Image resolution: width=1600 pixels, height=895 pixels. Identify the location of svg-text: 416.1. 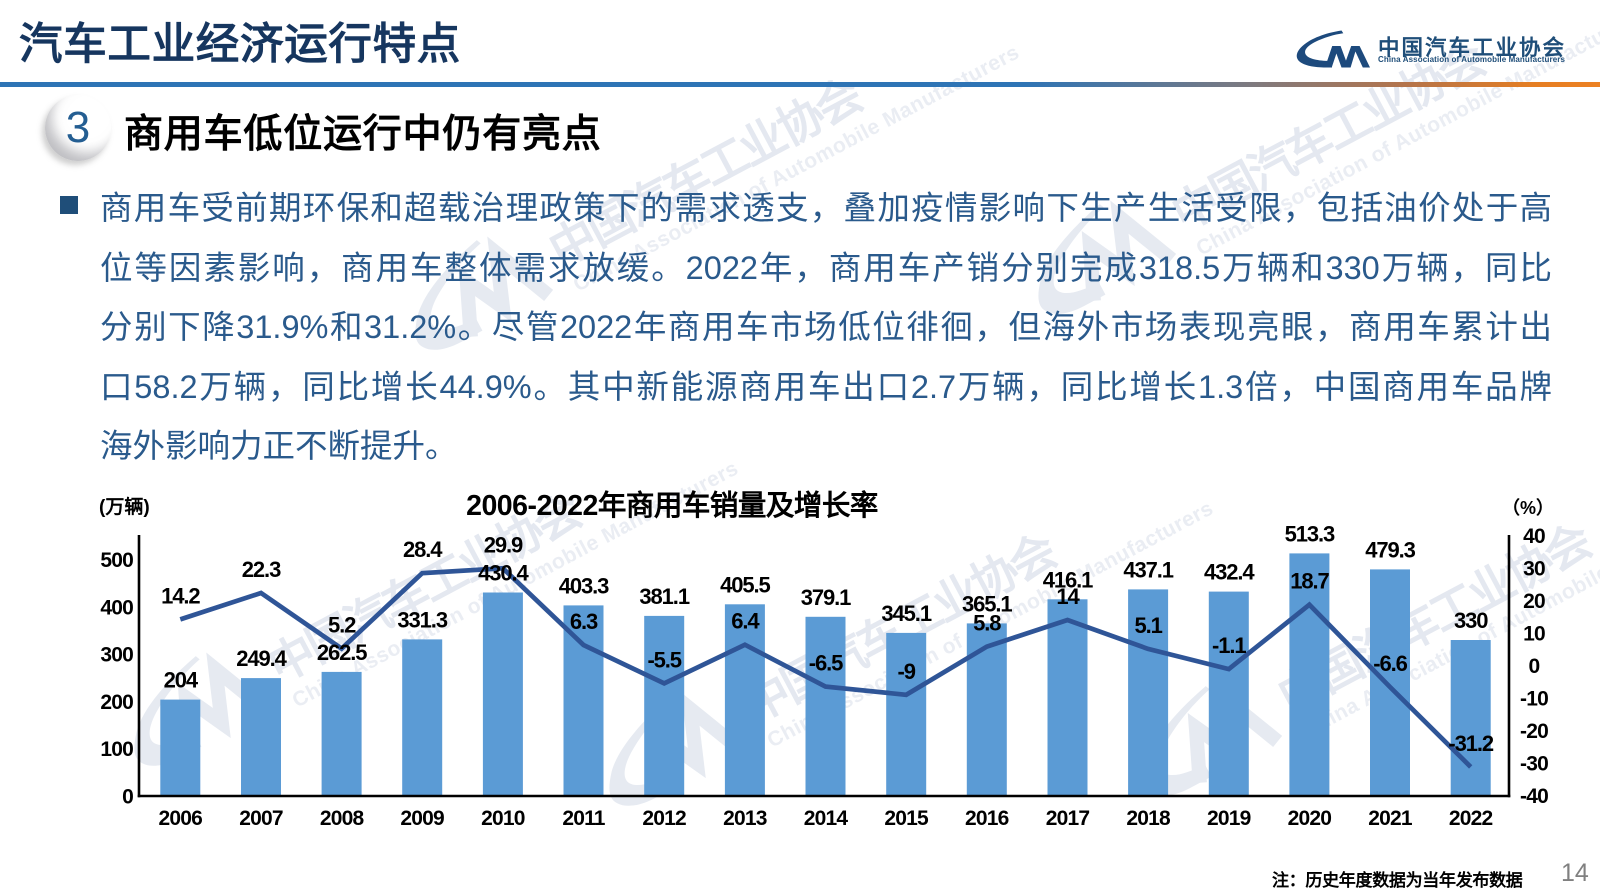
(1068, 579).